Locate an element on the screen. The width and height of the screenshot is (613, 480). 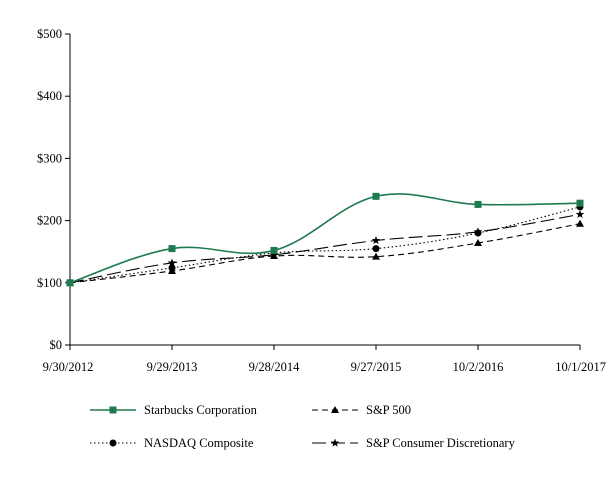
y-tick-label: $200 is located at coordinates (49, 221).